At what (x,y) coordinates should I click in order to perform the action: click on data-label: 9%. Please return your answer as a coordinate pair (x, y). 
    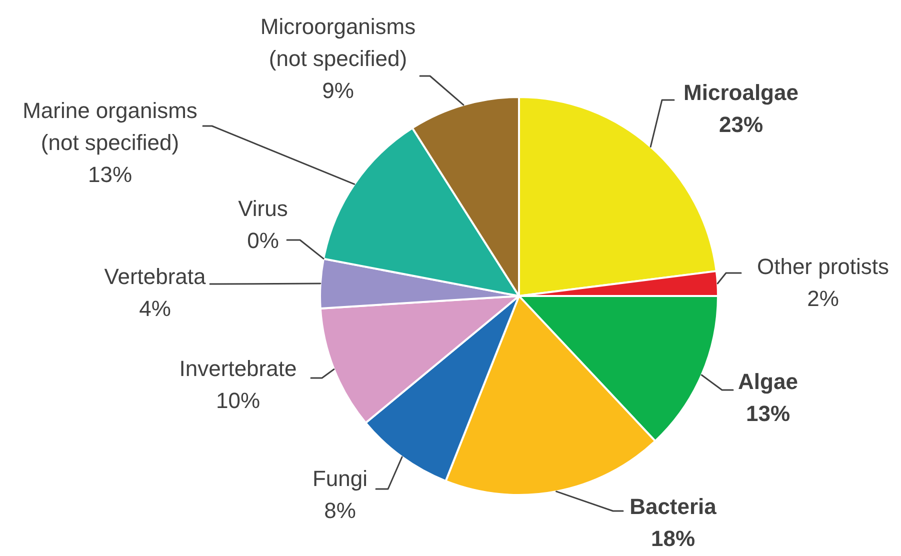
    Looking at the image, I should click on (338, 91).